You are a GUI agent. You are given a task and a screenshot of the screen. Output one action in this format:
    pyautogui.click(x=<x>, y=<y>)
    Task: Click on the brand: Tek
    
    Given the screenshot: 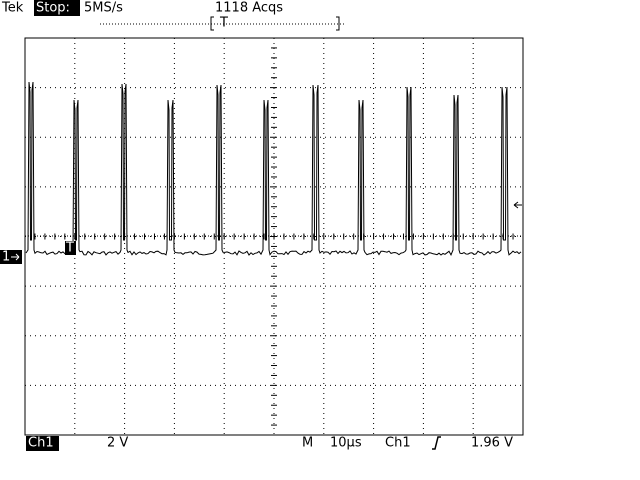 What is the action you would take?
    pyautogui.click(x=12, y=8)
    